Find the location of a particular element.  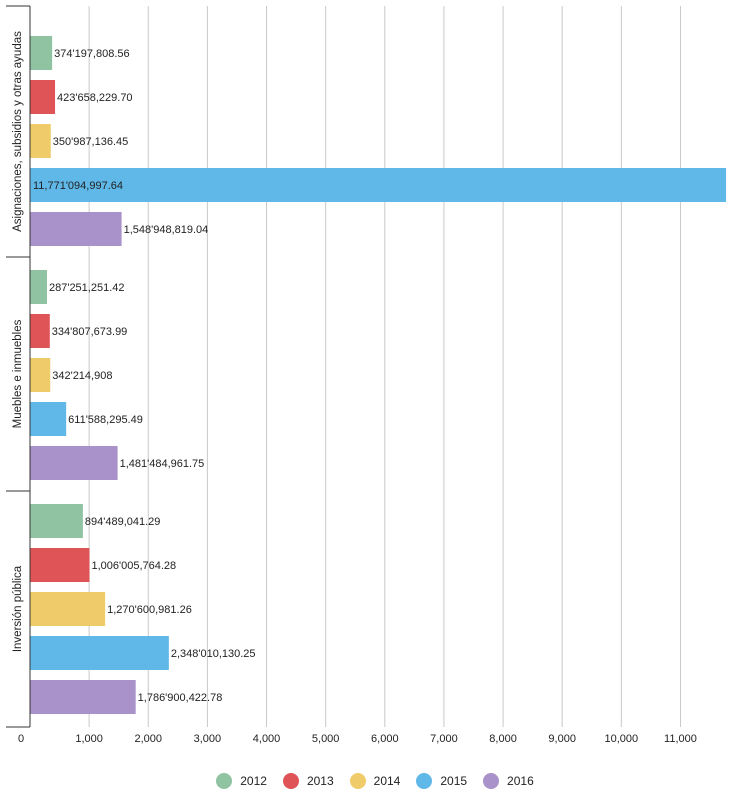

legend-item: 2013 is located at coordinates (308, 781).